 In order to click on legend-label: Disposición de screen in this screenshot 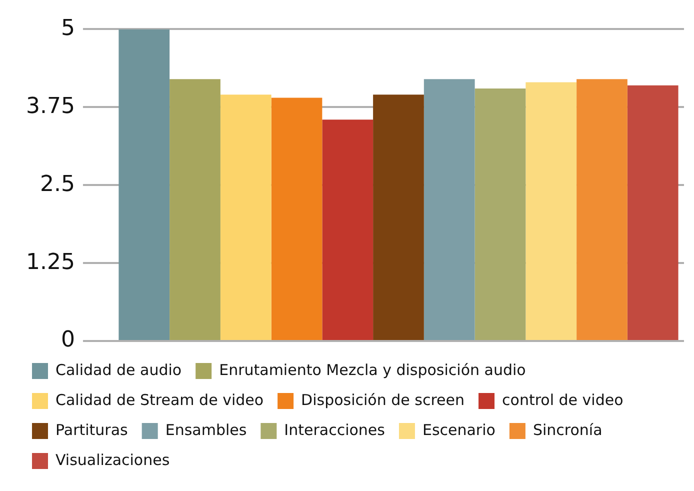, I will do `click(383, 399)`.